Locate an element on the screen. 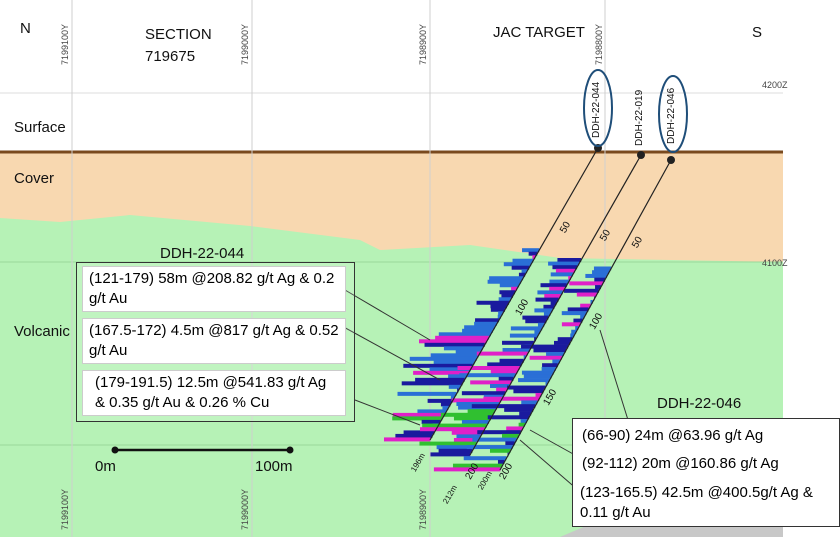 The height and width of the screenshot is (537, 840). hole-label: DDH-22-046 is located at coordinates (671, 115).